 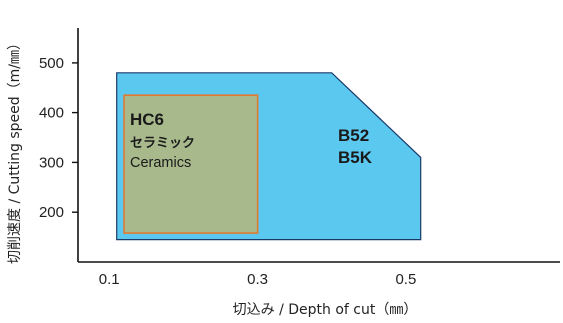 What do you see at coordinates (355, 157) in the screenshot?
I see `region-0-label-1: B5K` at bounding box center [355, 157].